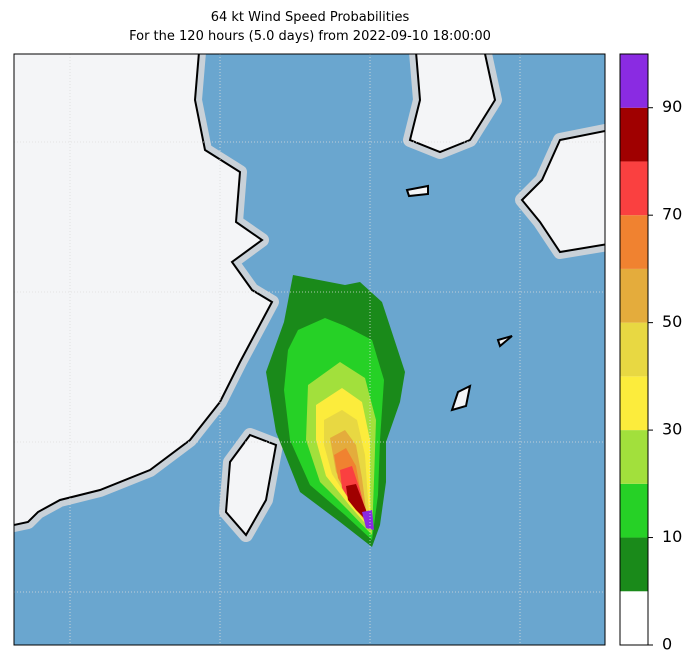 The width and height of the screenshot is (699, 672). Describe the element at coordinates (667, 644) in the screenshot. I see `tick-label: 0` at that location.